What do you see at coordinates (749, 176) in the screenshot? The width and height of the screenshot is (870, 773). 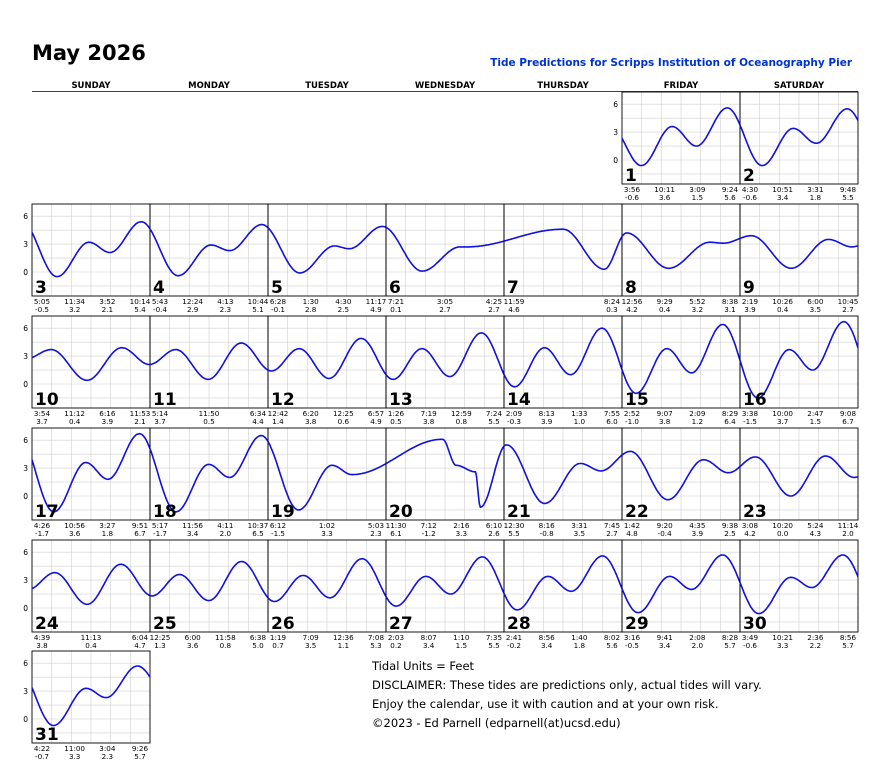 I see `day-number: 2` at bounding box center [749, 176].